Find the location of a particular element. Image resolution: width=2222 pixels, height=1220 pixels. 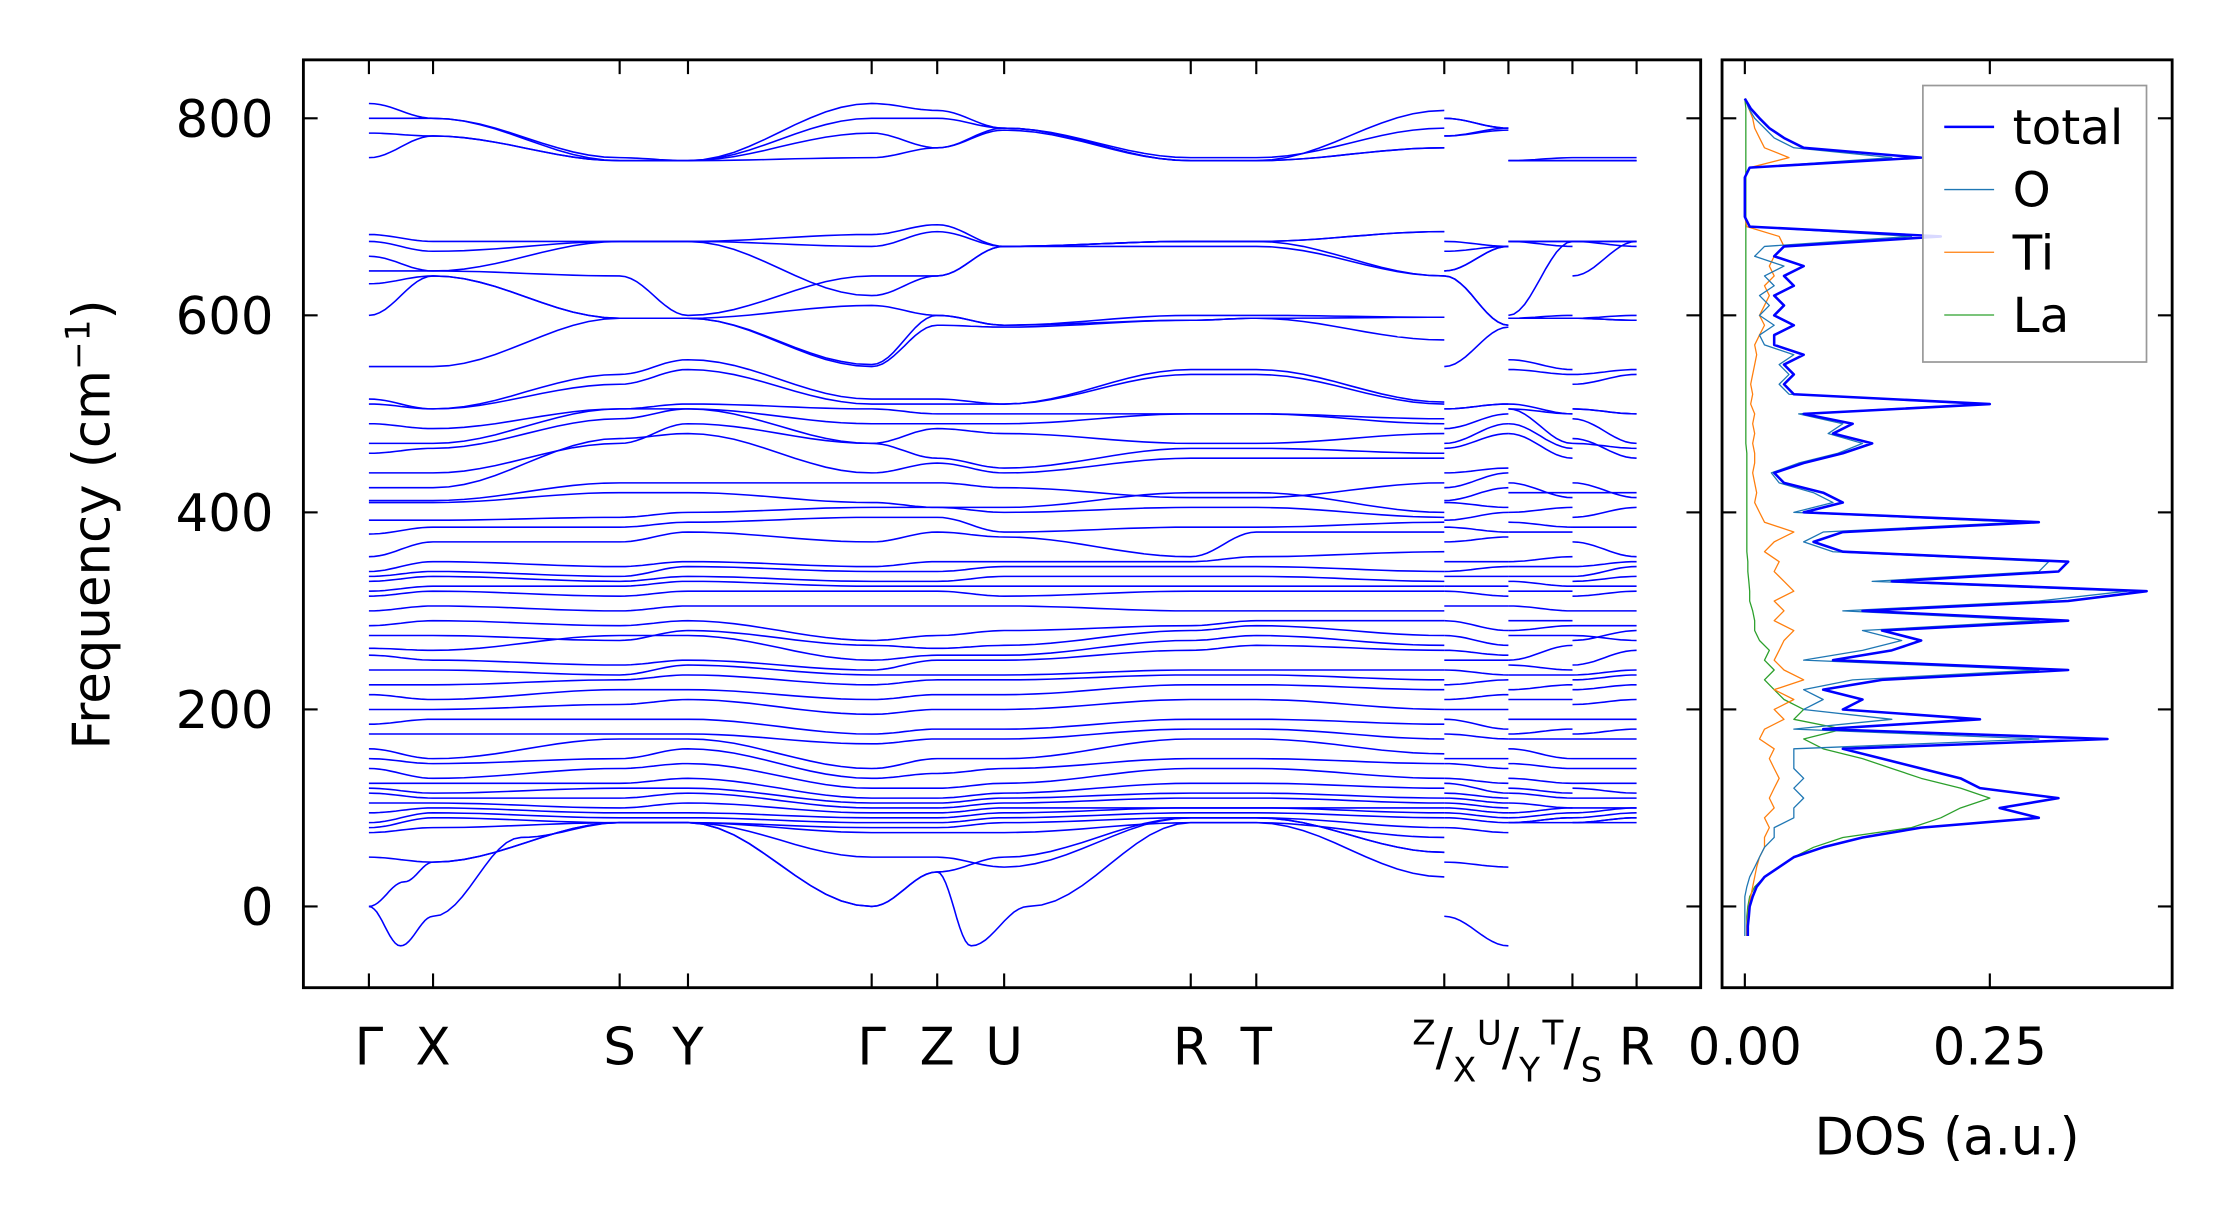

y-tick-label: 400 is located at coordinates (225, 514).